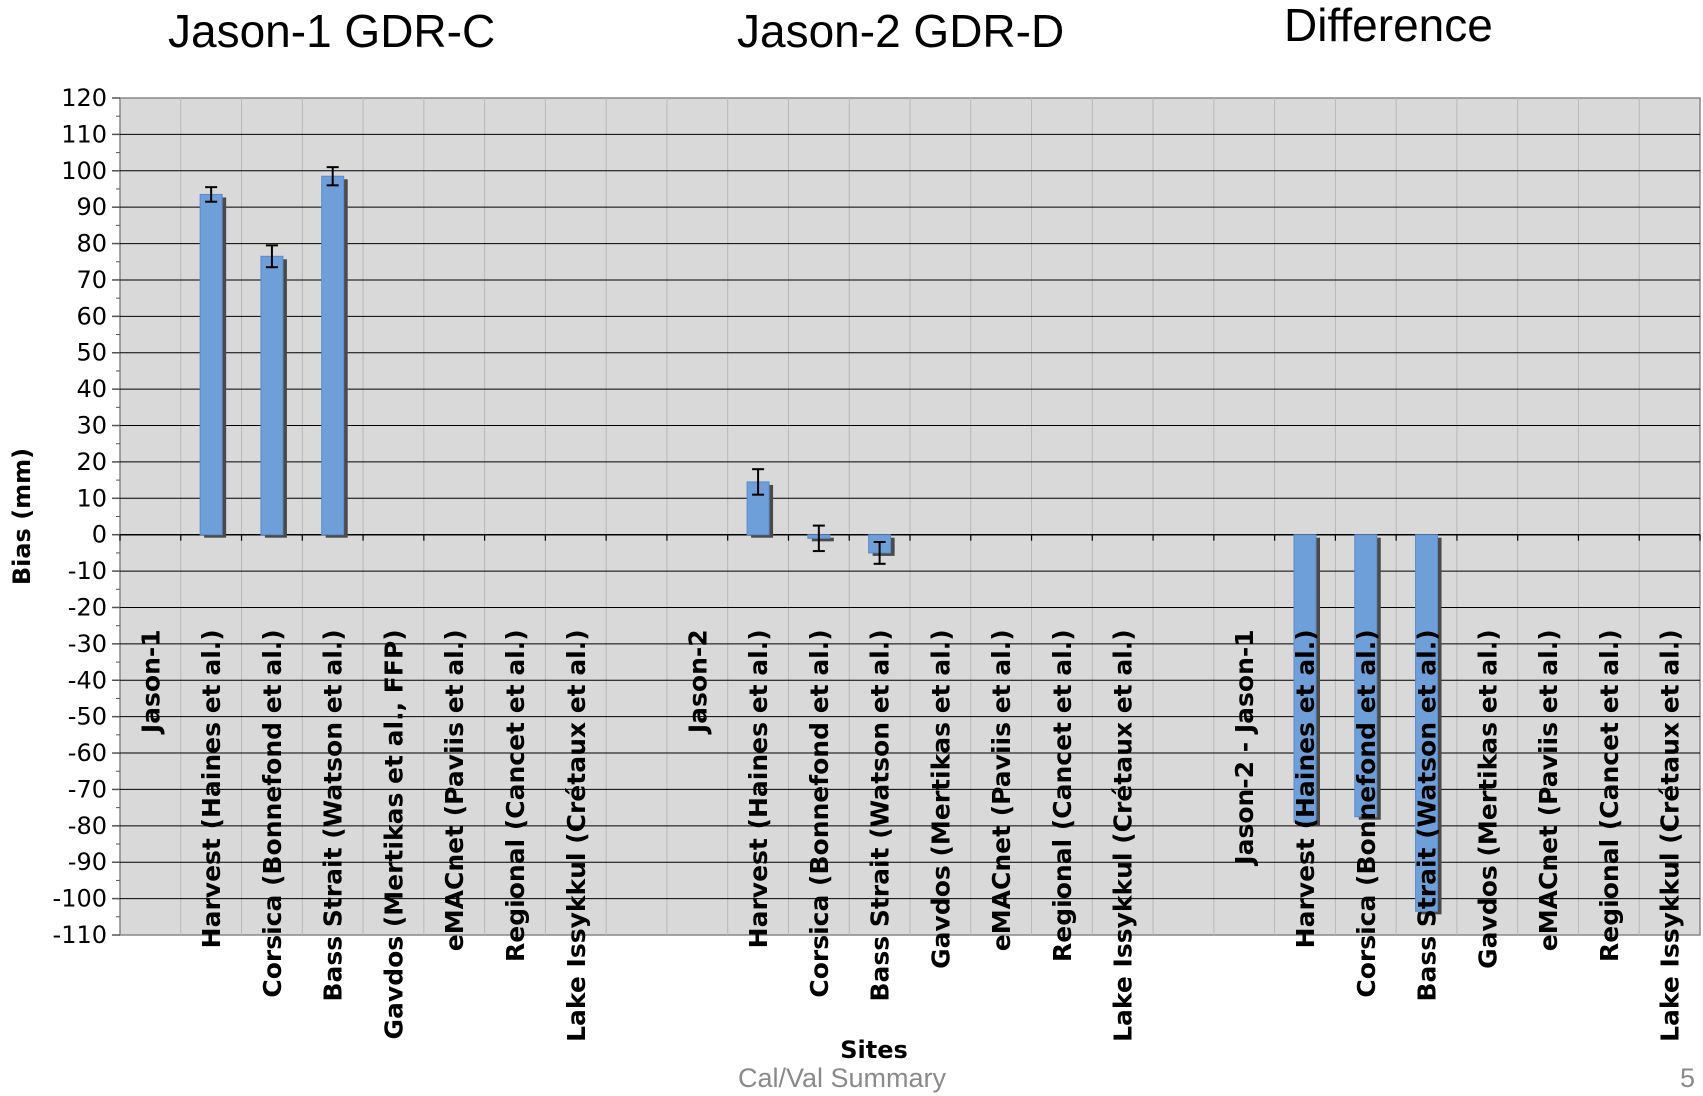 Image resolution: width=1703 pixels, height=1096 pixels. What do you see at coordinates (99, 535) in the screenshot?
I see `y-tick-label: 0` at bounding box center [99, 535].